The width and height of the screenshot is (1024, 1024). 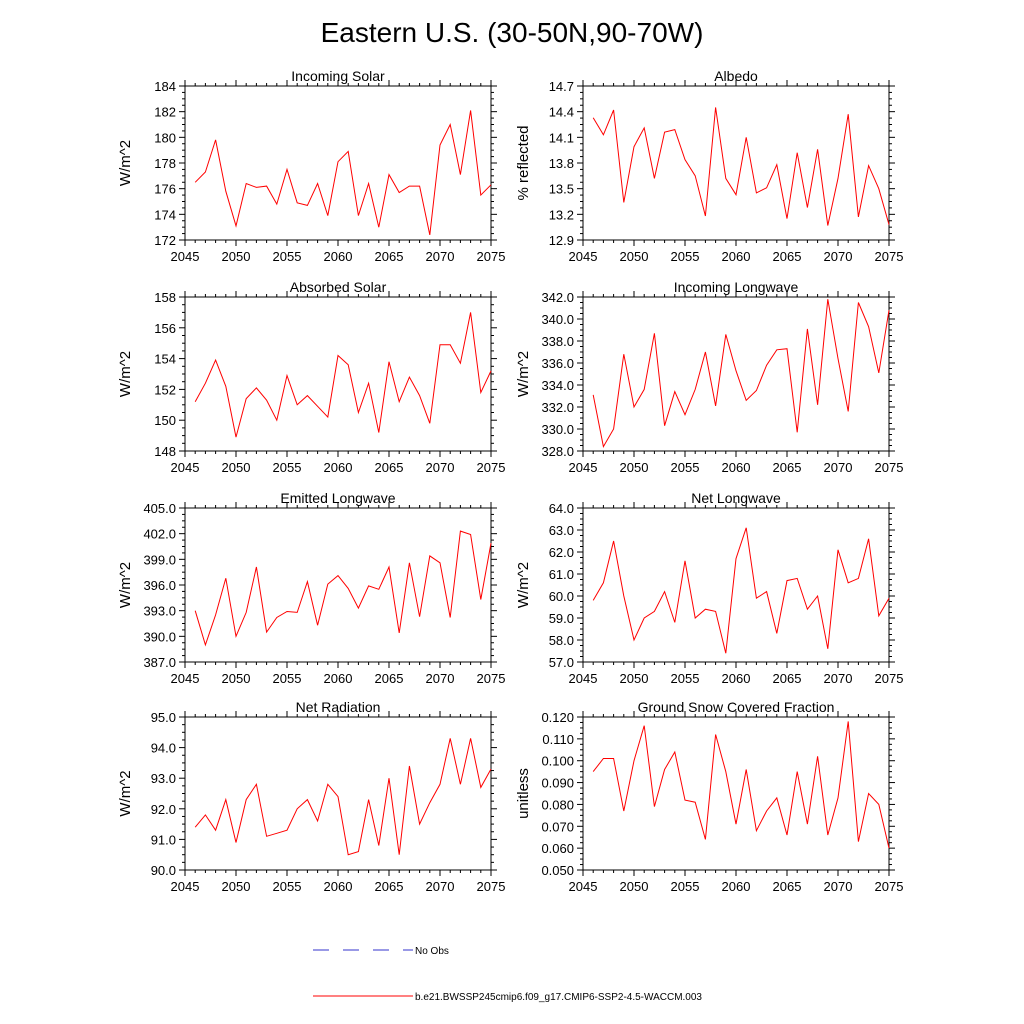 What do you see at coordinates (165, 389) in the screenshot?
I see `y-tick-label: 152` at bounding box center [165, 389].